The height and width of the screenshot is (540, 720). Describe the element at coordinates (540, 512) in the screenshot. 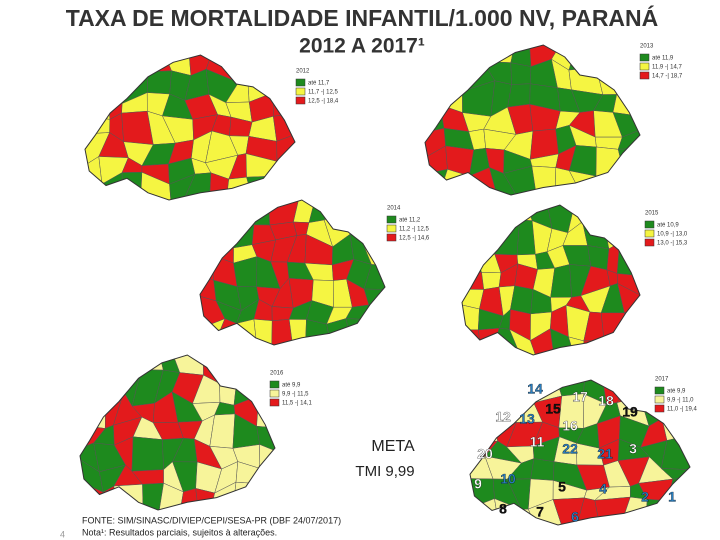

I see `region-number: 7` at that location.